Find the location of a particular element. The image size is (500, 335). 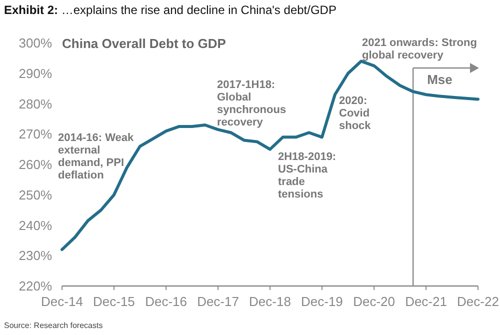

ref-line-label: Mse is located at coordinates (439, 79).